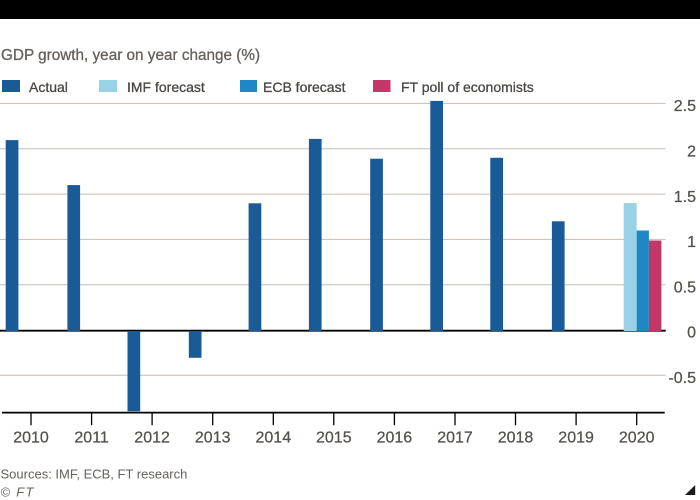 Image resolution: width=700 pixels, height=500 pixels. What do you see at coordinates (166, 87) in the screenshot?
I see `svg-text: IMF forecast` at bounding box center [166, 87].